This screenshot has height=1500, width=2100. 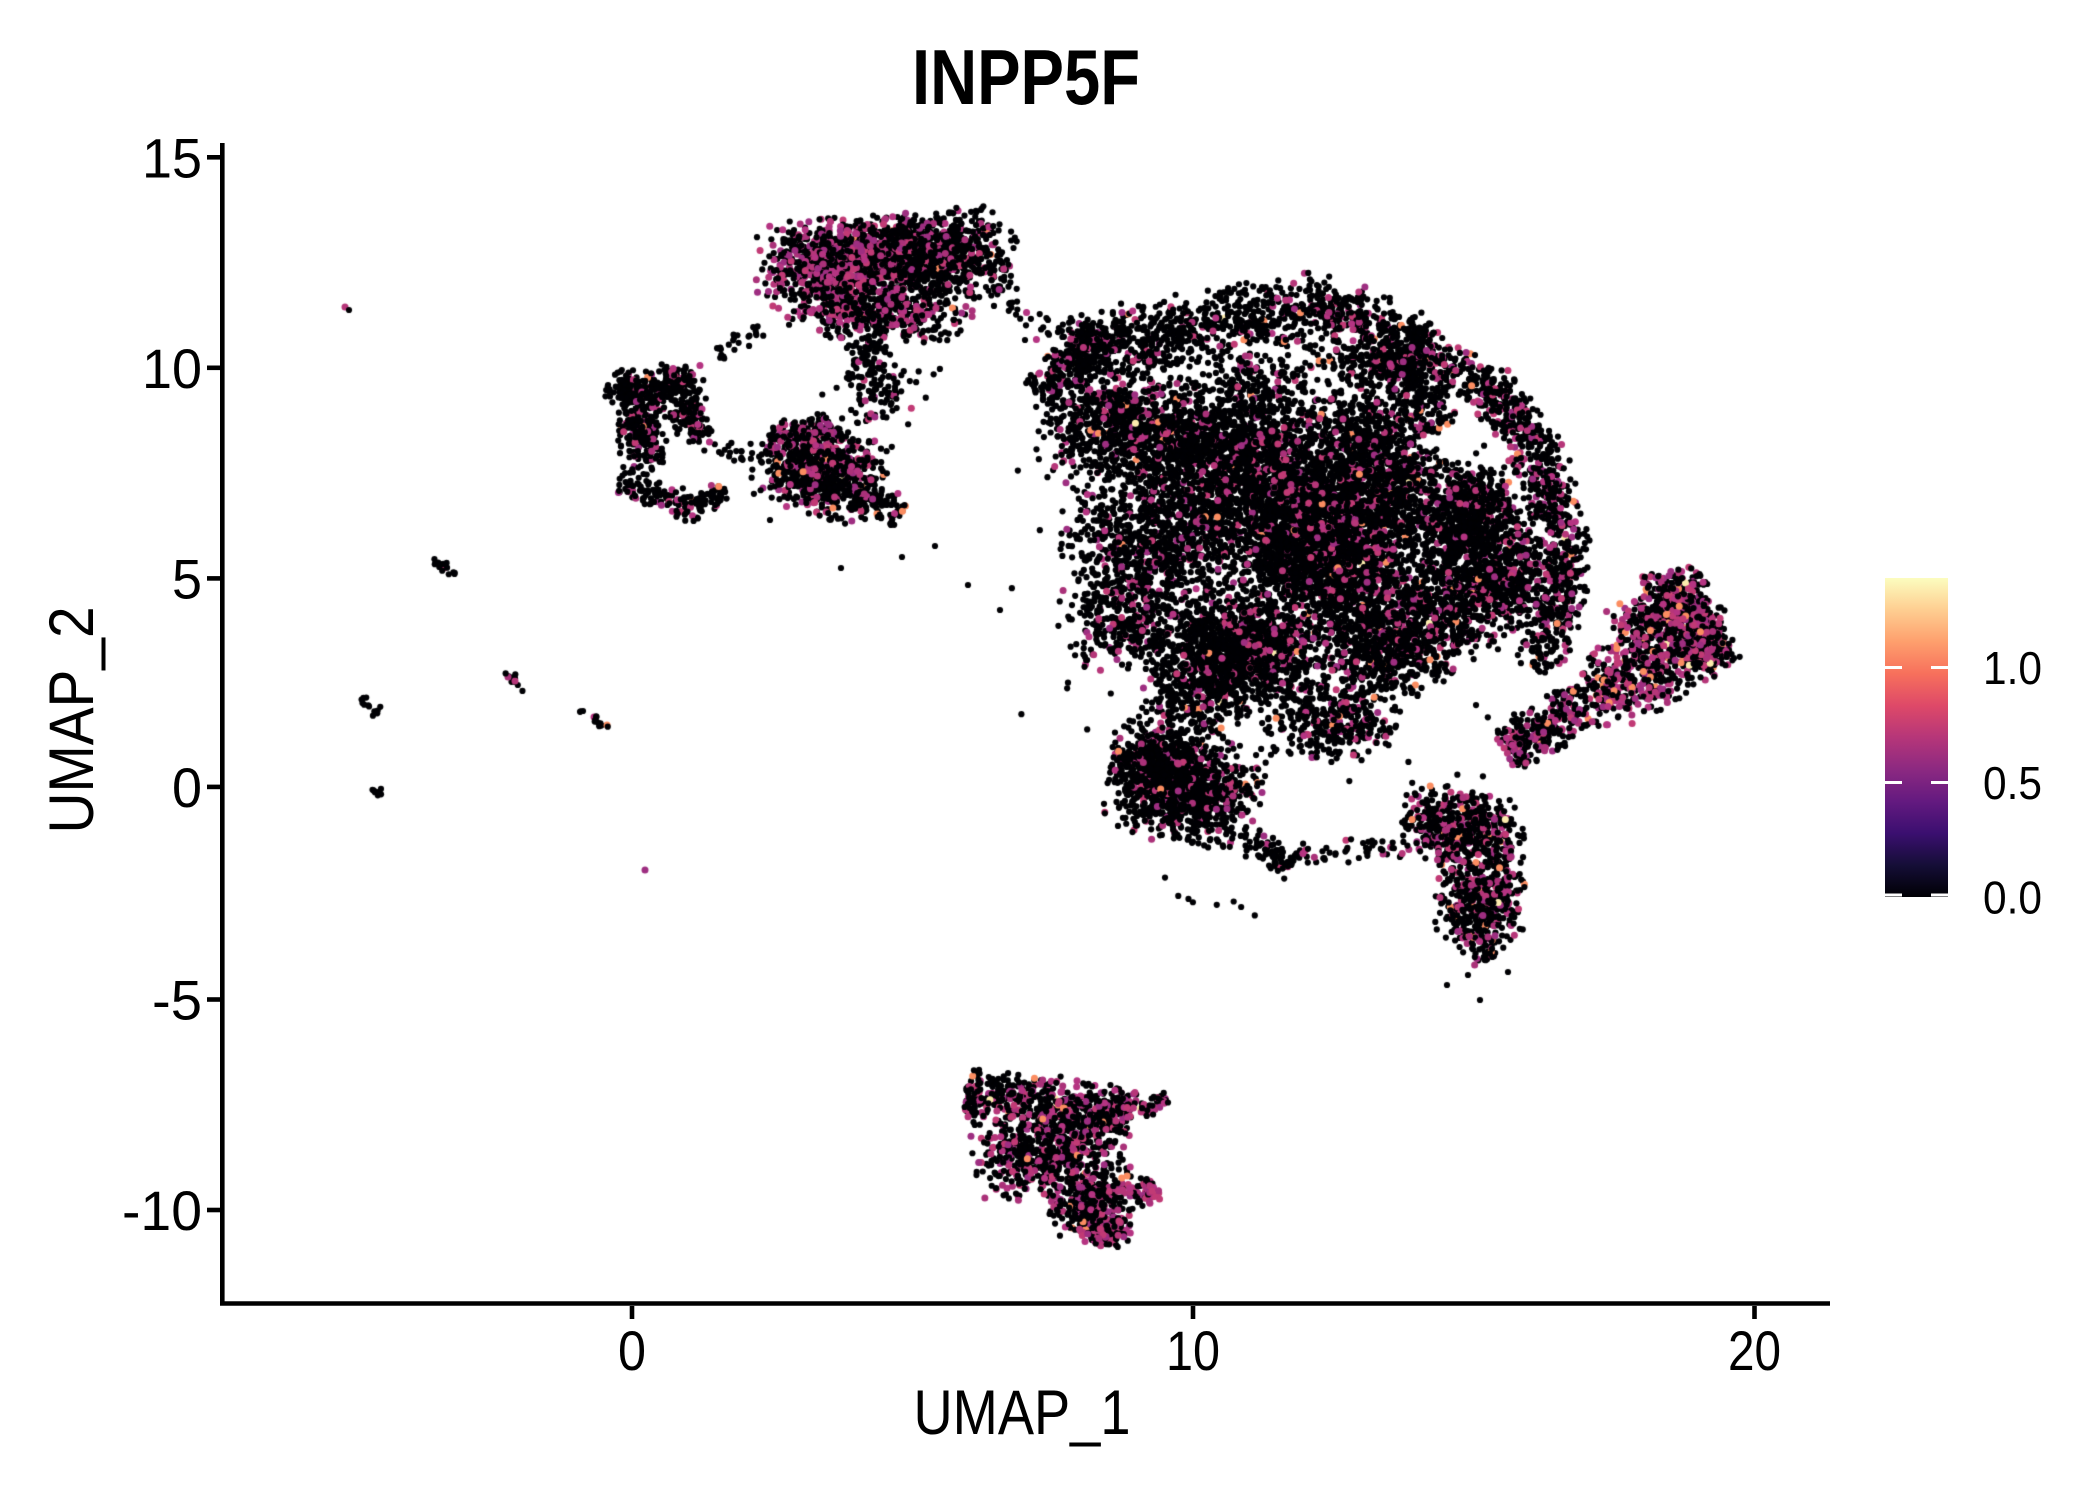 I want to click on svg-text: INPP5F, so click(x=1026, y=77).